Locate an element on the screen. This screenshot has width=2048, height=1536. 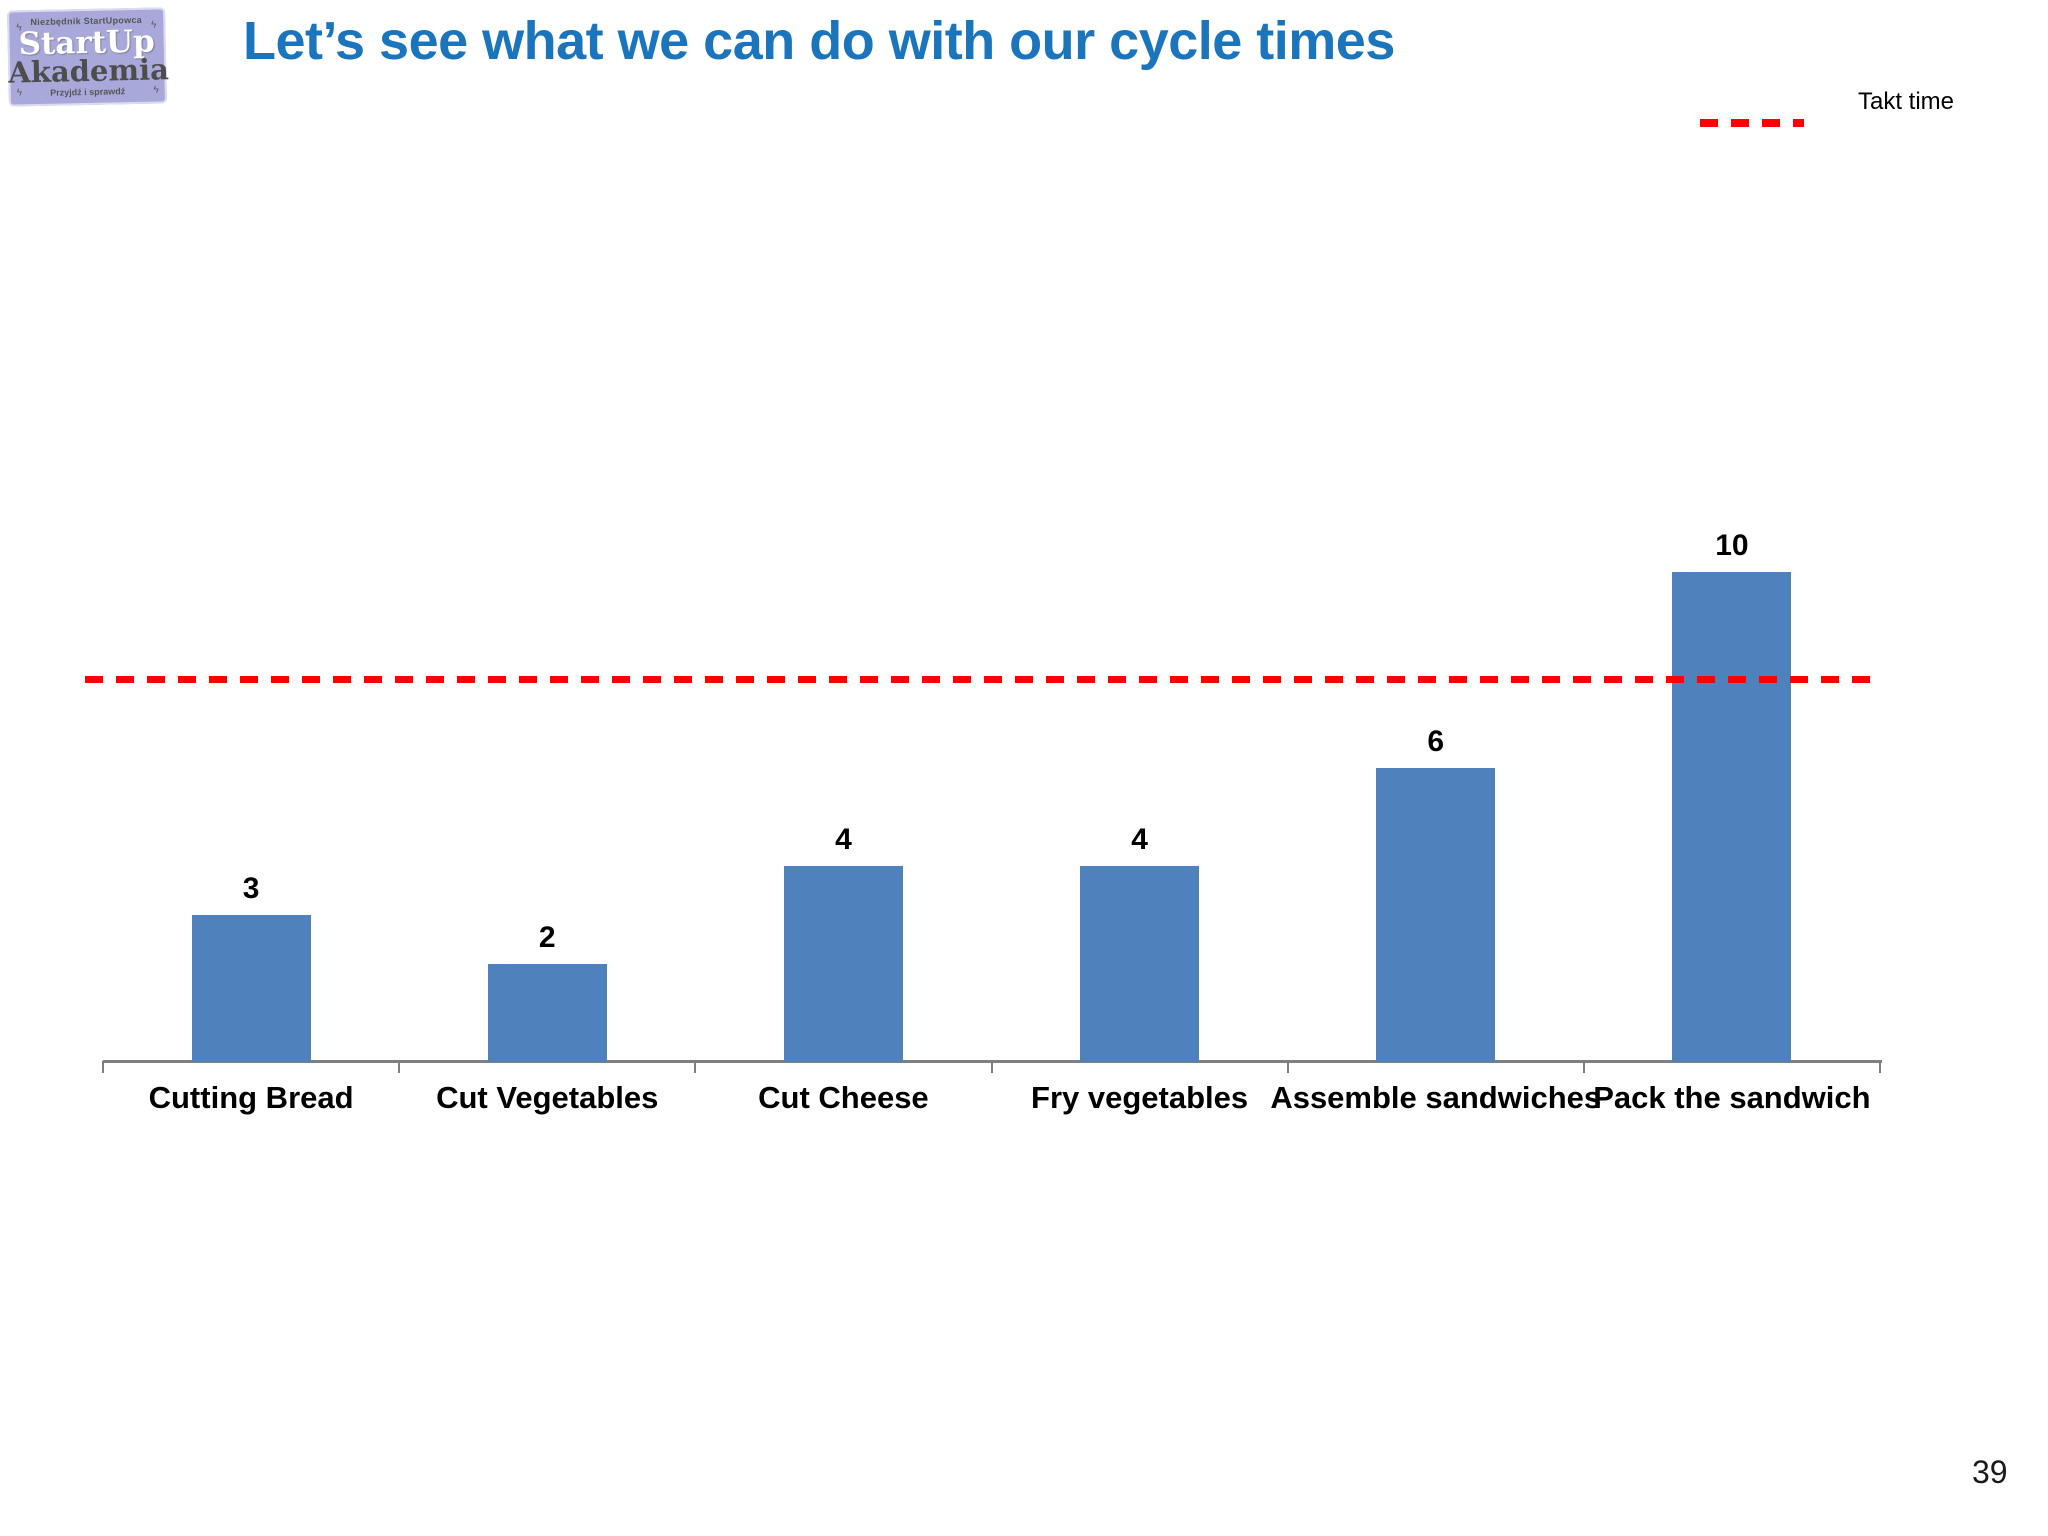
takt-time-legend-line-icon is located at coordinates (1752, 123).